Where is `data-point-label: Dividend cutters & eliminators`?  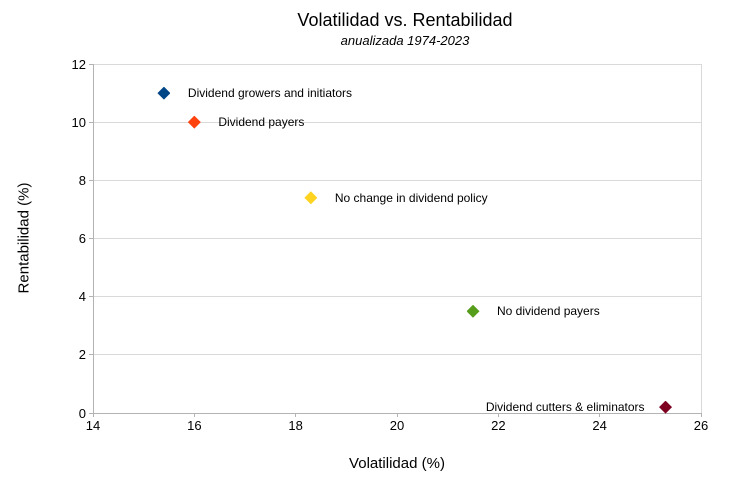 data-point-label: Dividend cutters & eliminators is located at coordinates (565, 407).